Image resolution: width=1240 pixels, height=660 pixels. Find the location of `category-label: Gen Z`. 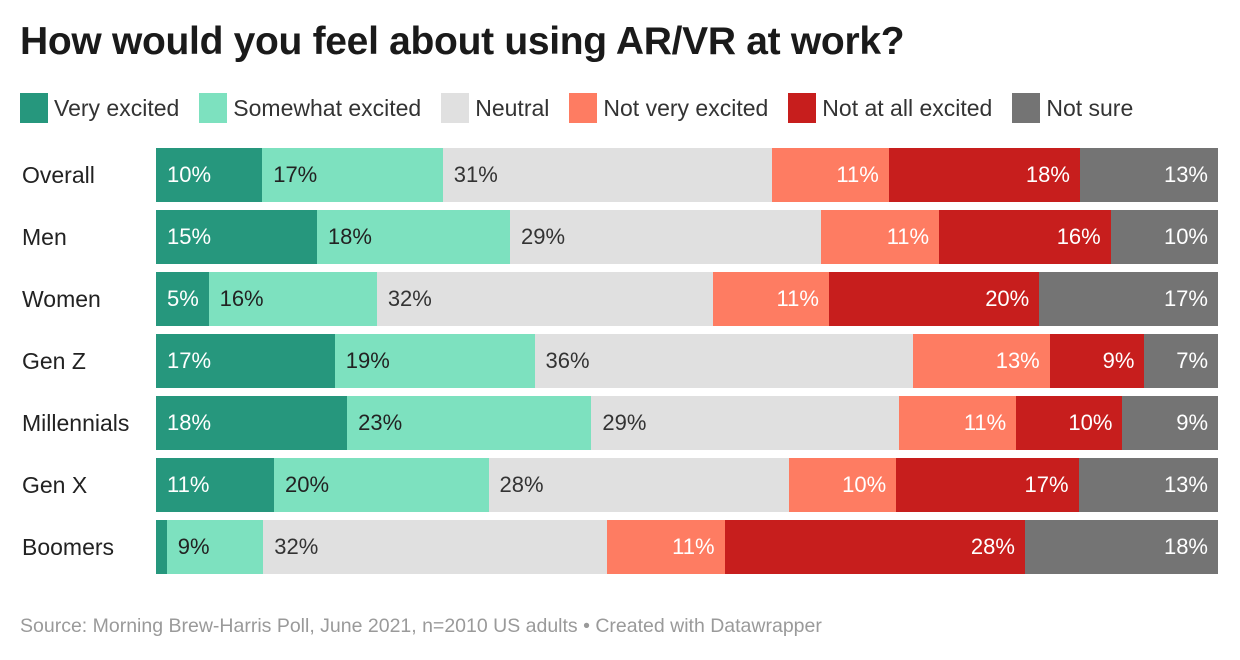

category-label: Gen Z is located at coordinates (54, 361).